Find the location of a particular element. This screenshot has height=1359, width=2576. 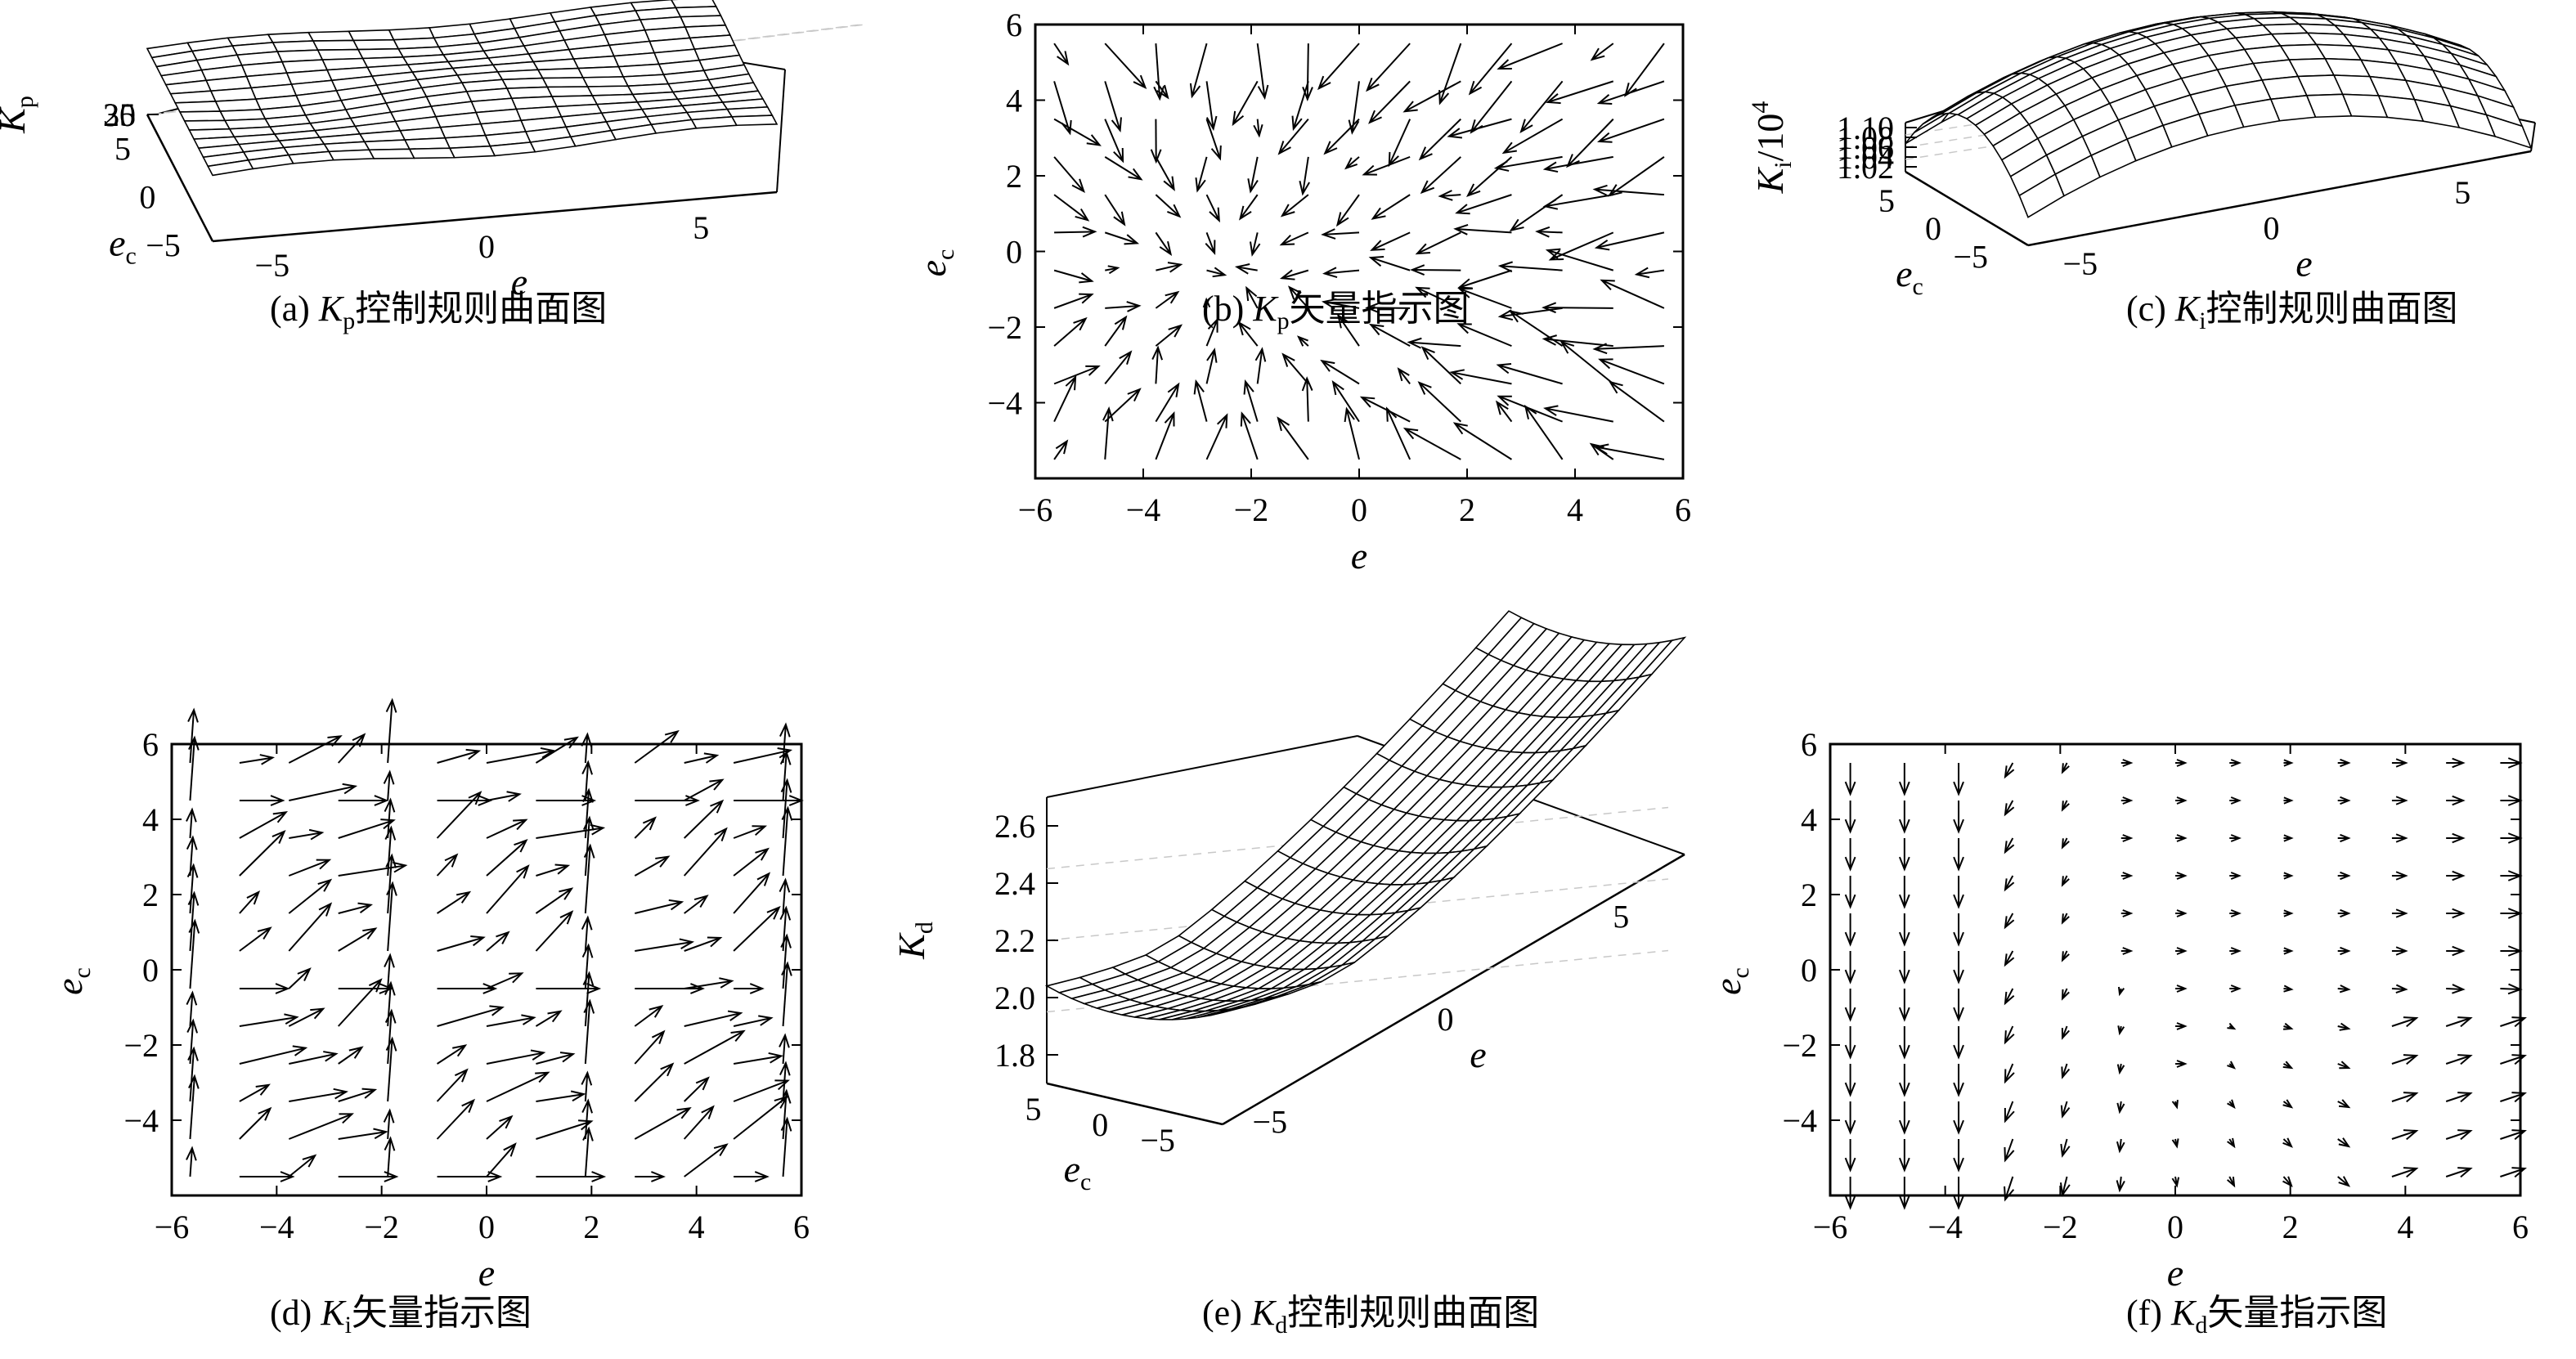

caption-subscript: p is located at coordinates (1284, 320).